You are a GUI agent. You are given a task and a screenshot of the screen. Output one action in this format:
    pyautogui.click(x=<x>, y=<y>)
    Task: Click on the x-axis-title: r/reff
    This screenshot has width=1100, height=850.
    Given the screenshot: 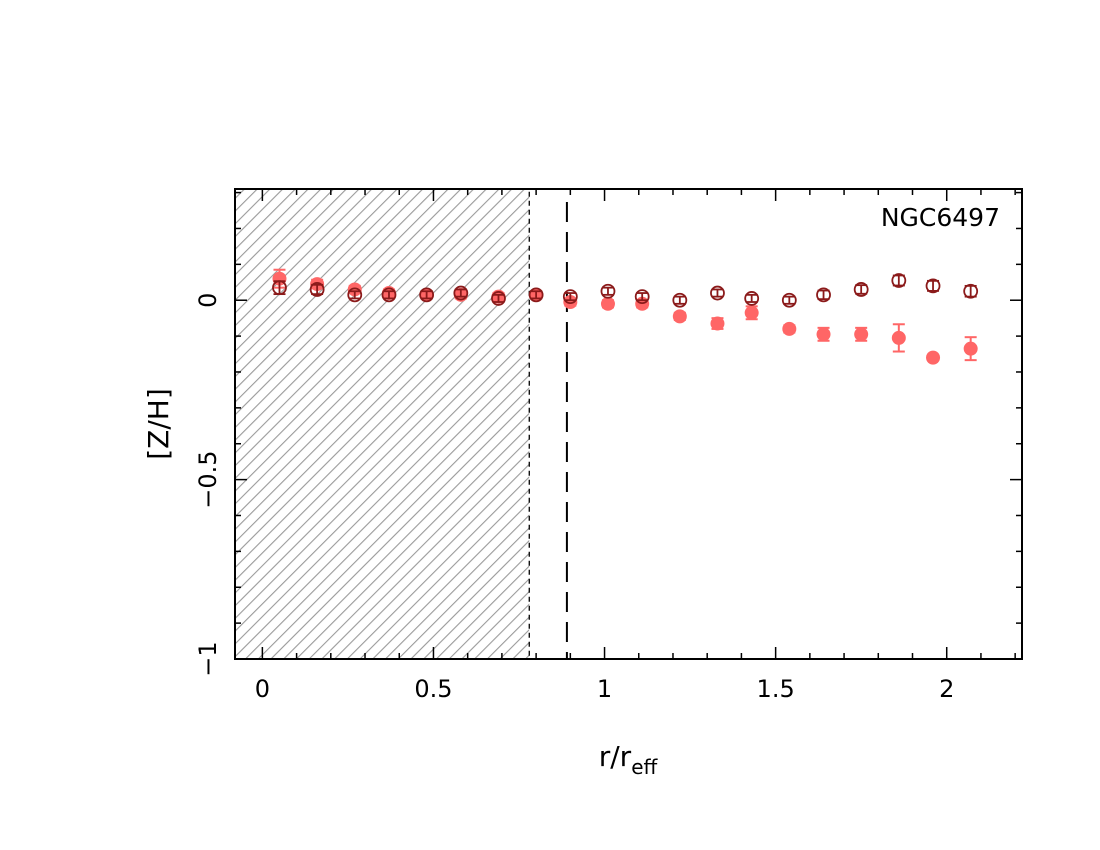 What is the action you would take?
    pyautogui.click(x=629, y=759)
    